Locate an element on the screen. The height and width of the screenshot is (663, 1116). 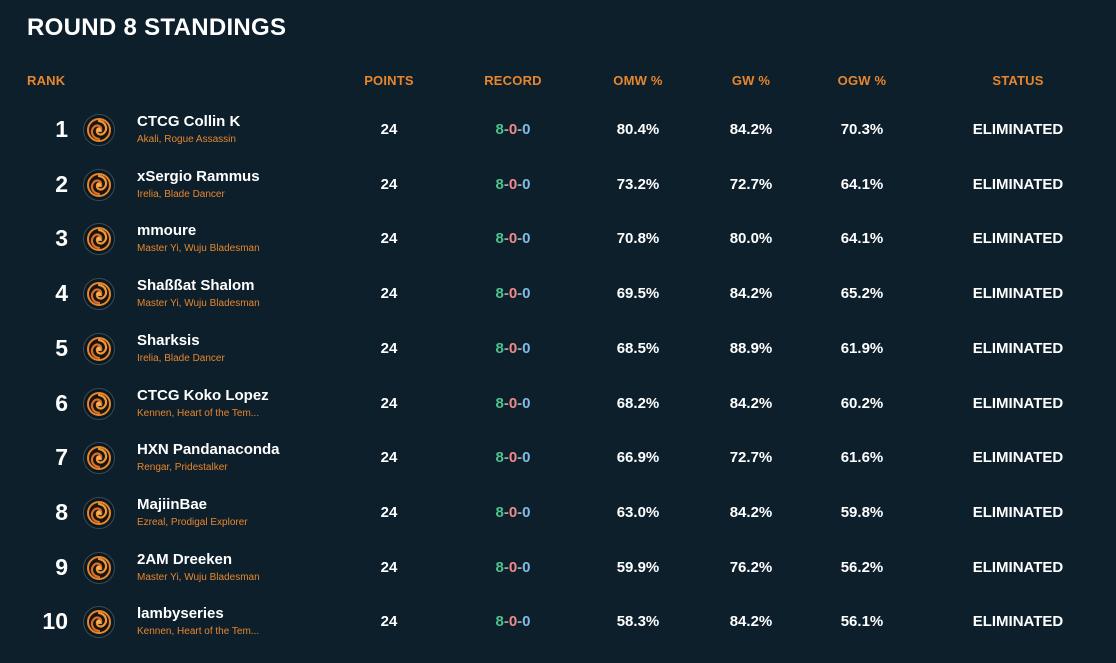
player-name: 2AM Dreeken is located at coordinates (185, 559).